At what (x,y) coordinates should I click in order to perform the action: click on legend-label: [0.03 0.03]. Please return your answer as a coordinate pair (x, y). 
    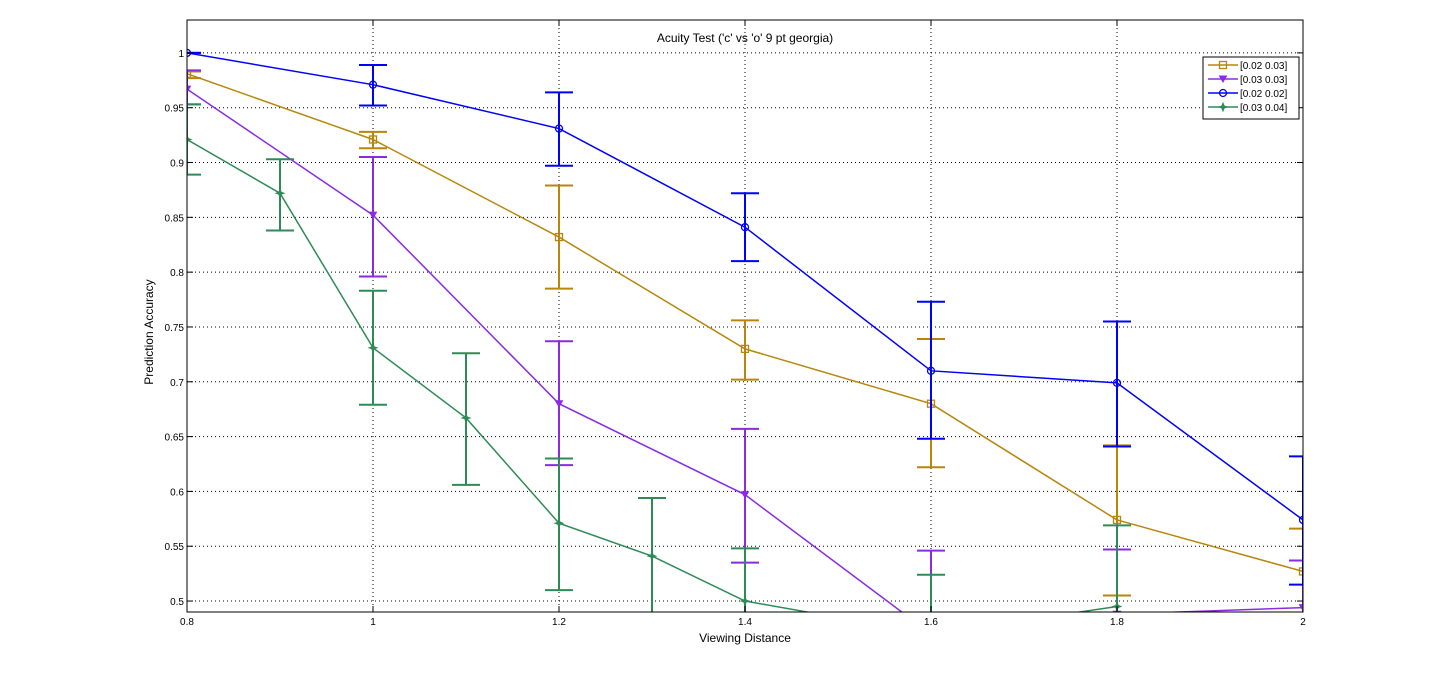
    Looking at the image, I should click on (1263, 80).